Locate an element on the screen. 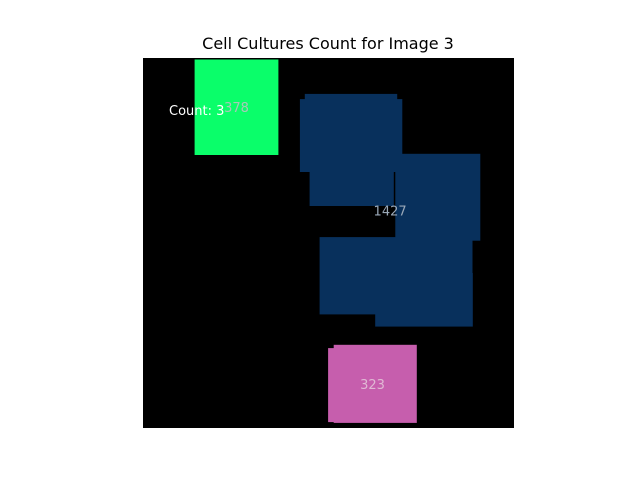  count-label: Count: 3 is located at coordinates (196, 111).